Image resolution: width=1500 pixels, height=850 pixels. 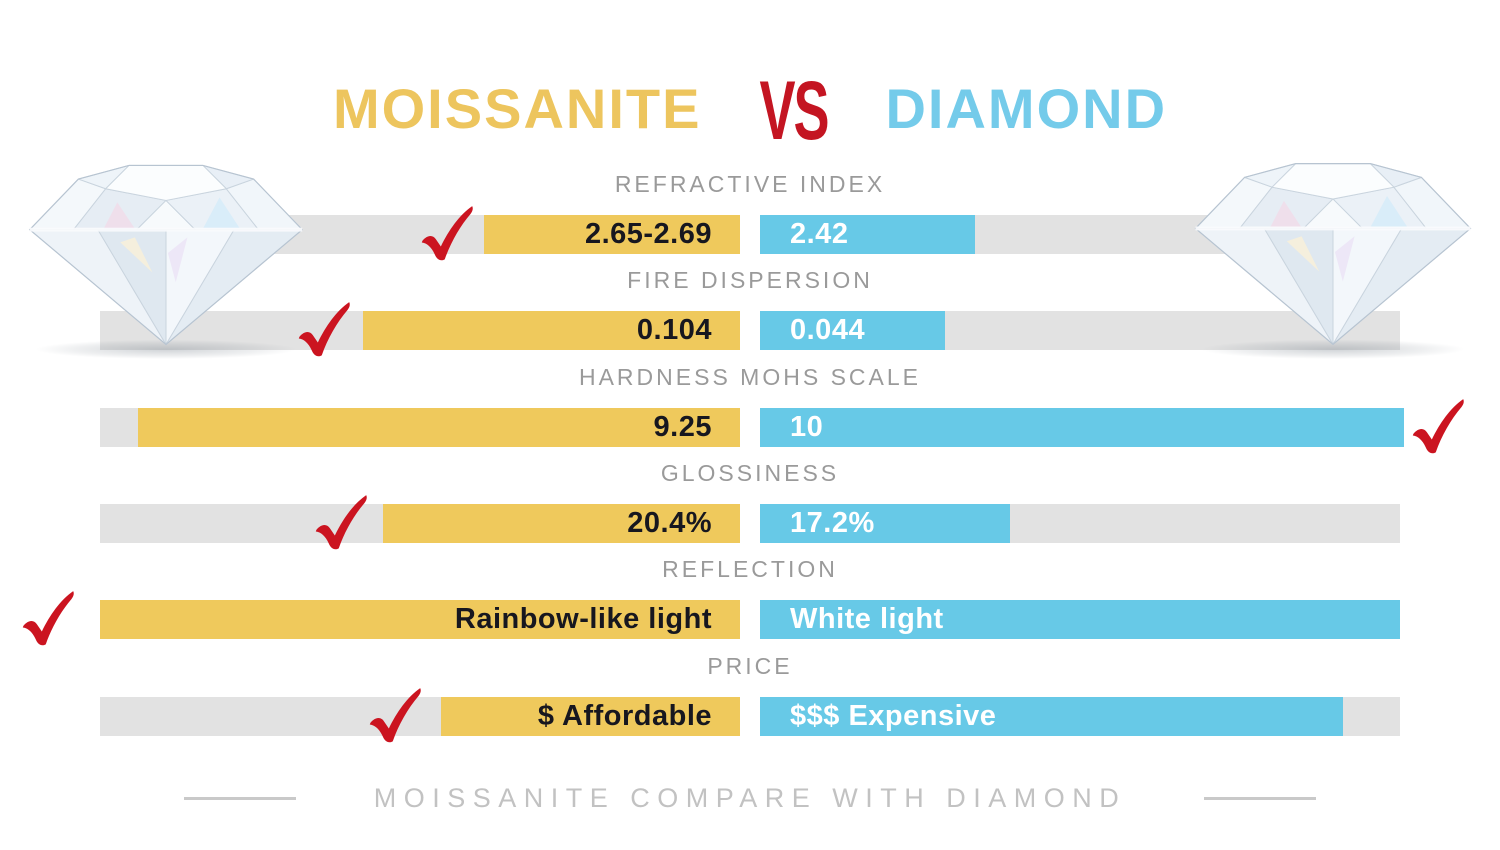 What do you see at coordinates (750, 184) in the screenshot?
I see `metric-label: REFRACTIVE INDEX` at bounding box center [750, 184].